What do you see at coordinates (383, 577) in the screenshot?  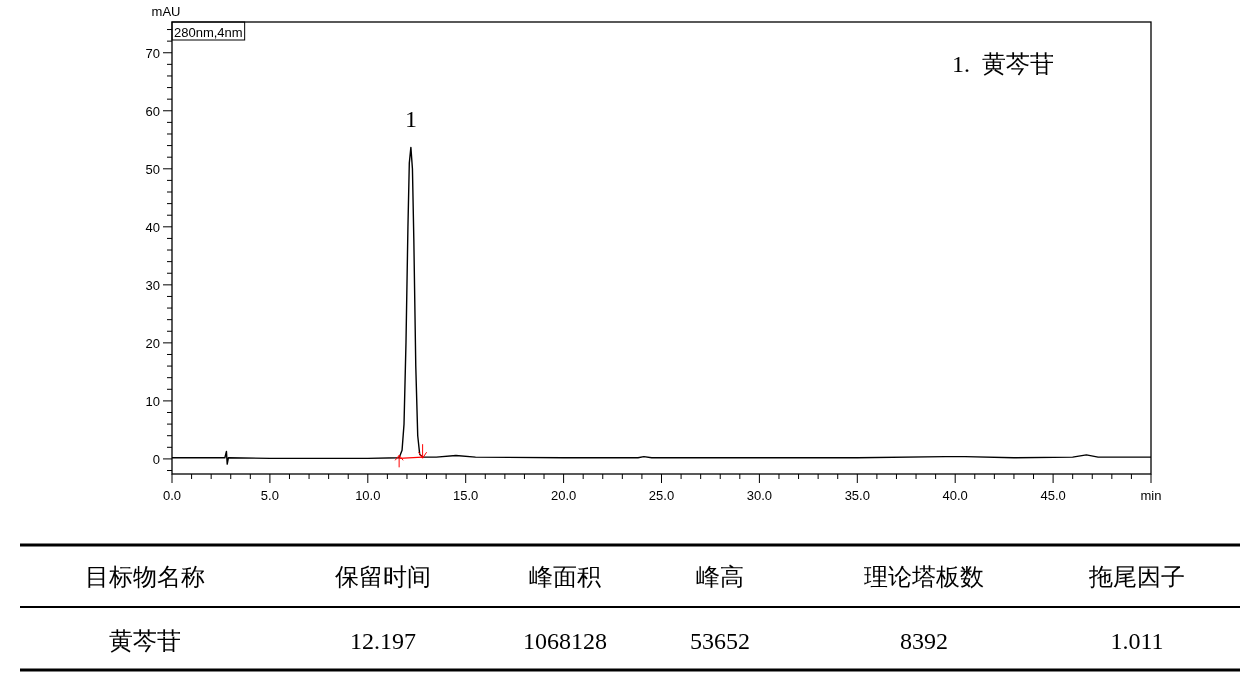 I see `text: 保留时间` at bounding box center [383, 577].